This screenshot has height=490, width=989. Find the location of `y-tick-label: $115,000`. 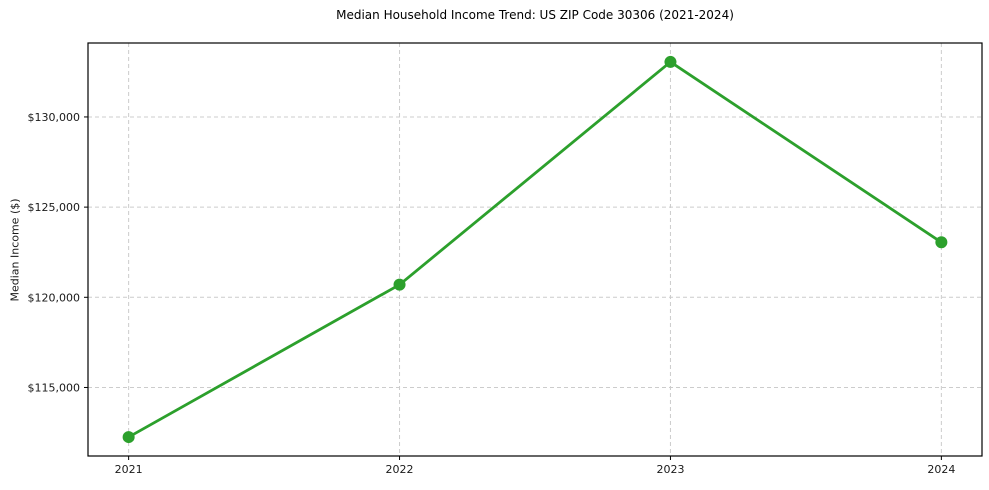

y-tick-label: $115,000 is located at coordinates (54, 387).